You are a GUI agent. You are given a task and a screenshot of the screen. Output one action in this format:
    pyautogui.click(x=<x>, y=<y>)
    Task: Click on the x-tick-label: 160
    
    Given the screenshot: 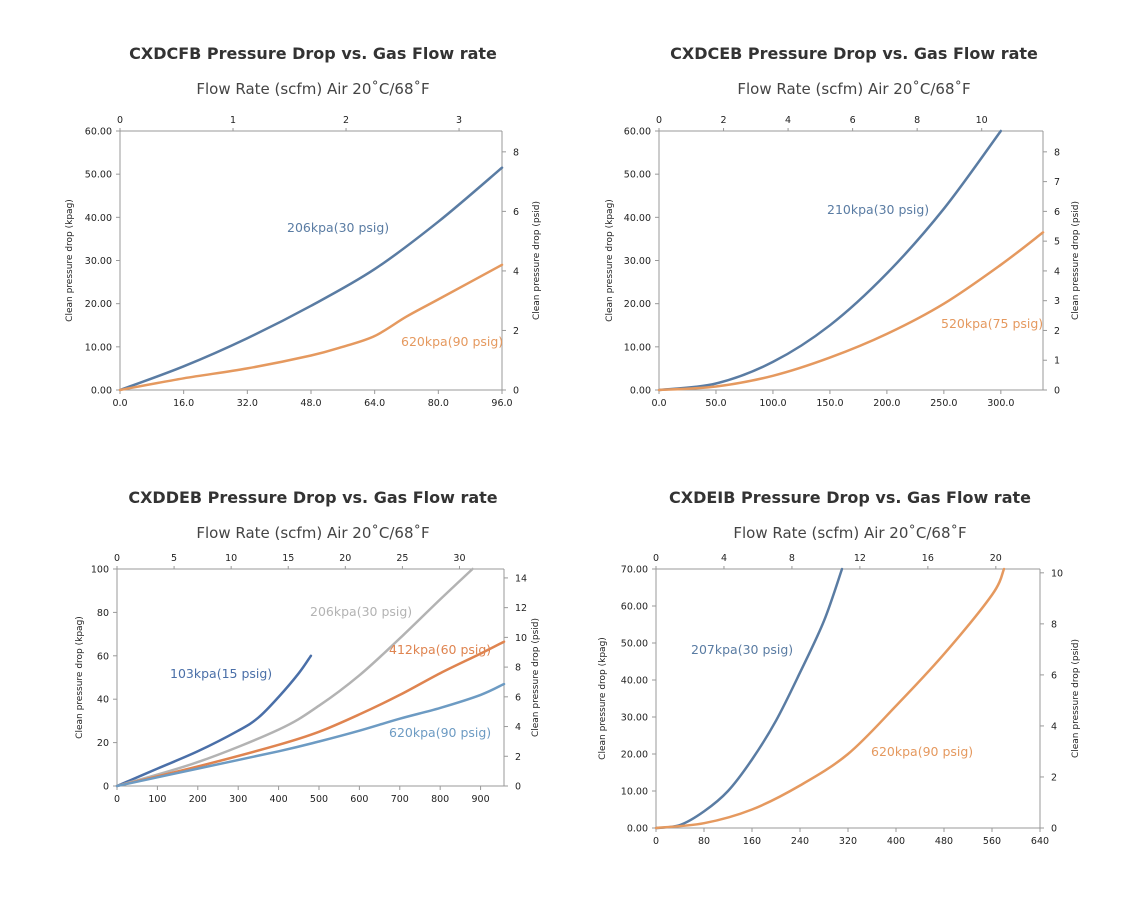 What is the action you would take?
    pyautogui.click(x=752, y=841)
    